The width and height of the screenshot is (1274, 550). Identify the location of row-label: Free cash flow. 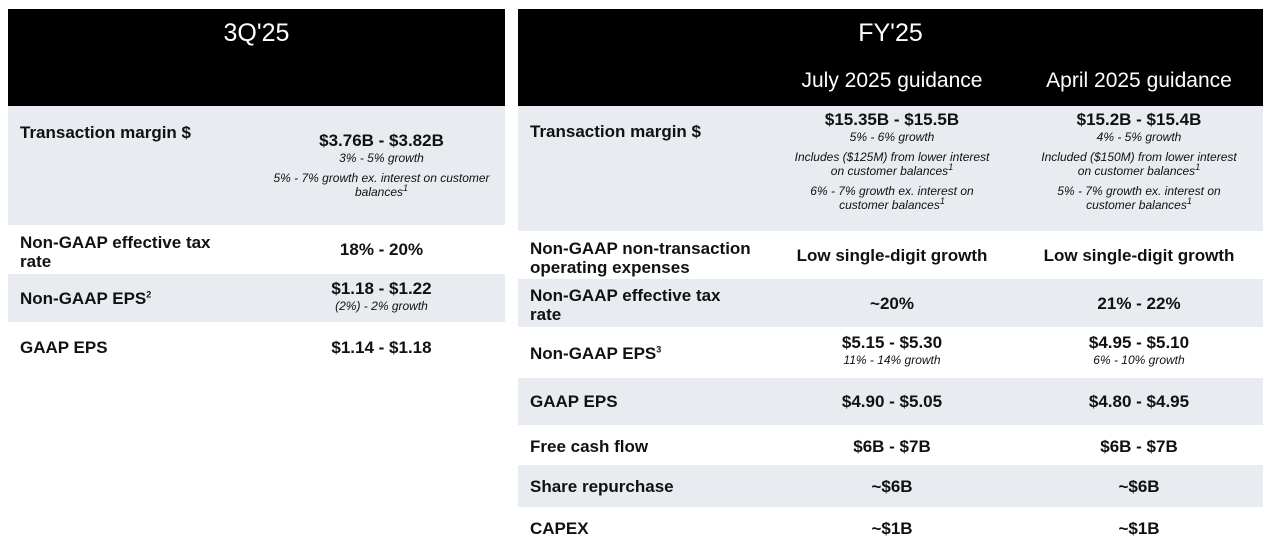
(589, 446).